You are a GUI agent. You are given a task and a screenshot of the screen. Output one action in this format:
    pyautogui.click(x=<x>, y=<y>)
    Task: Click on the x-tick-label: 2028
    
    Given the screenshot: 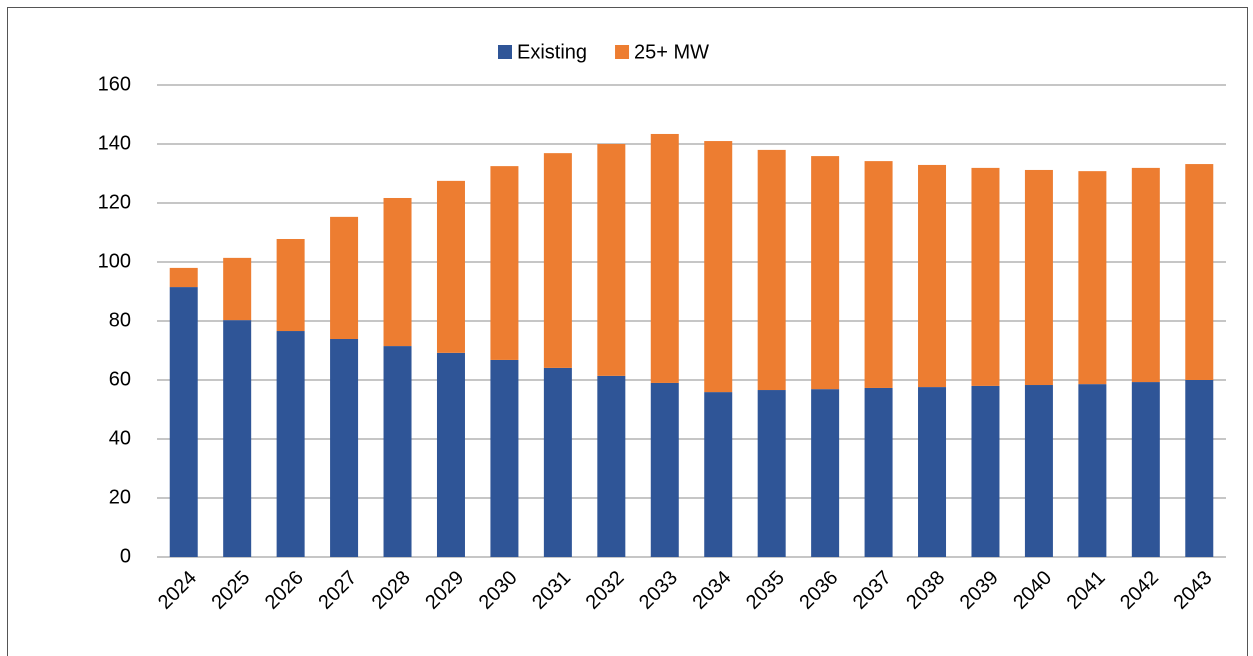 What is the action you would take?
    pyautogui.click(x=391, y=590)
    